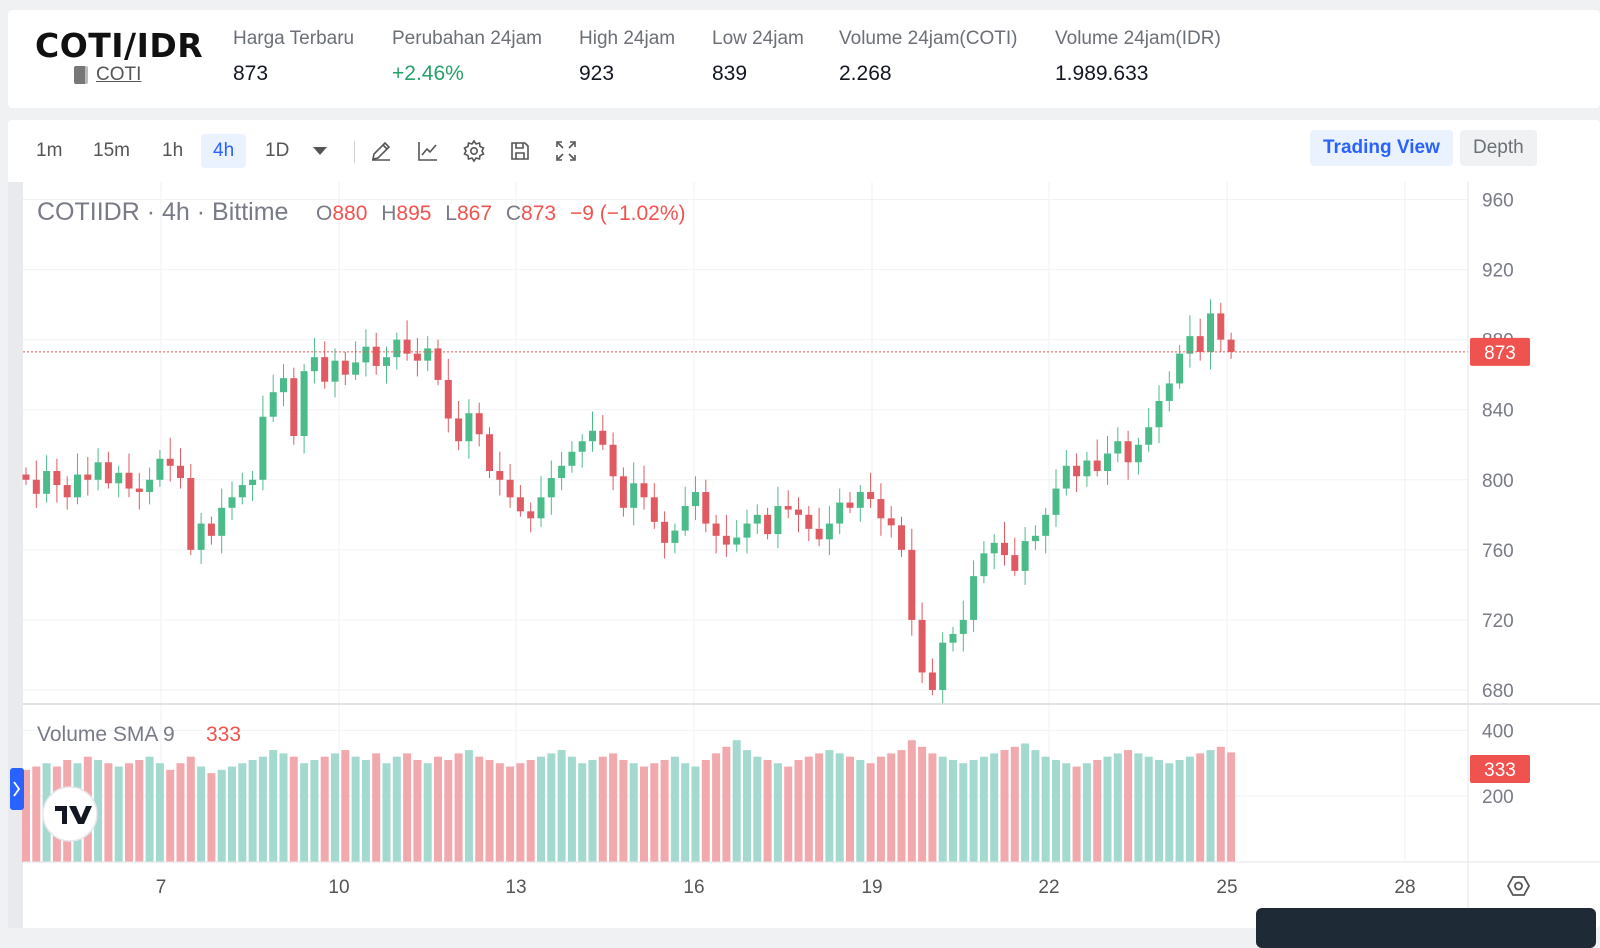 Image resolution: width=1600 pixels, height=948 pixels. Describe the element at coordinates (1498, 148) in the screenshot. I see `depth-button: Depth` at that location.